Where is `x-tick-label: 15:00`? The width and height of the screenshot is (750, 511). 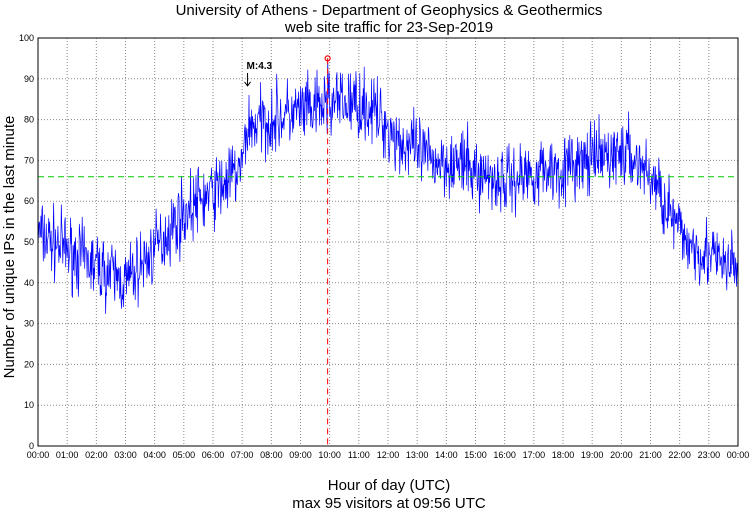
x-tick-label: 15:00 is located at coordinates (475, 455).